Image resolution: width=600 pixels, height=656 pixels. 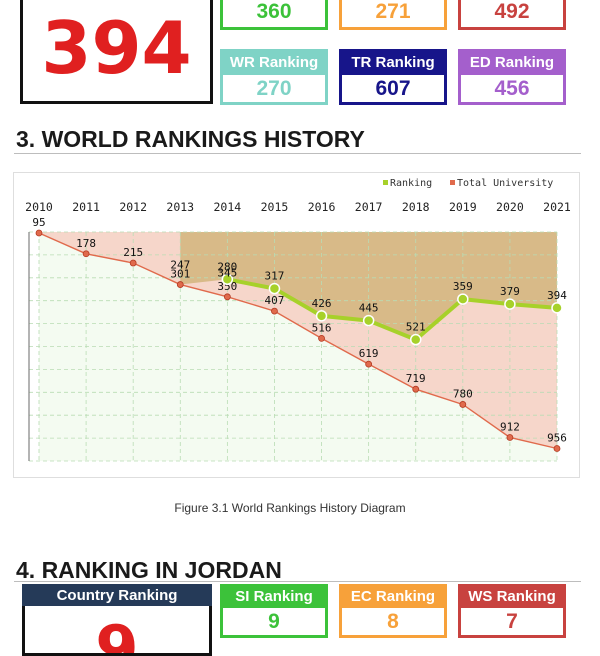 What do you see at coordinates (133, 207) in the screenshot?
I see `x-tick-label: 2012` at bounding box center [133, 207].